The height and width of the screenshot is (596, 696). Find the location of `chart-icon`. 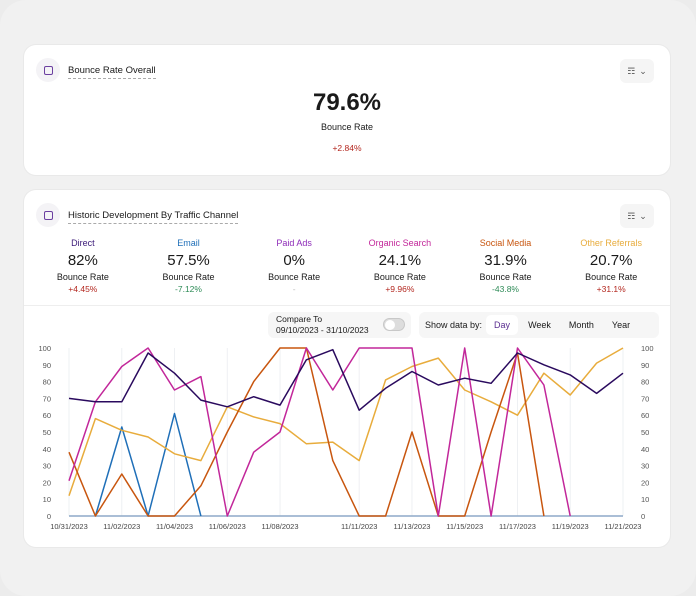

chart-icon is located at coordinates (48, 215).